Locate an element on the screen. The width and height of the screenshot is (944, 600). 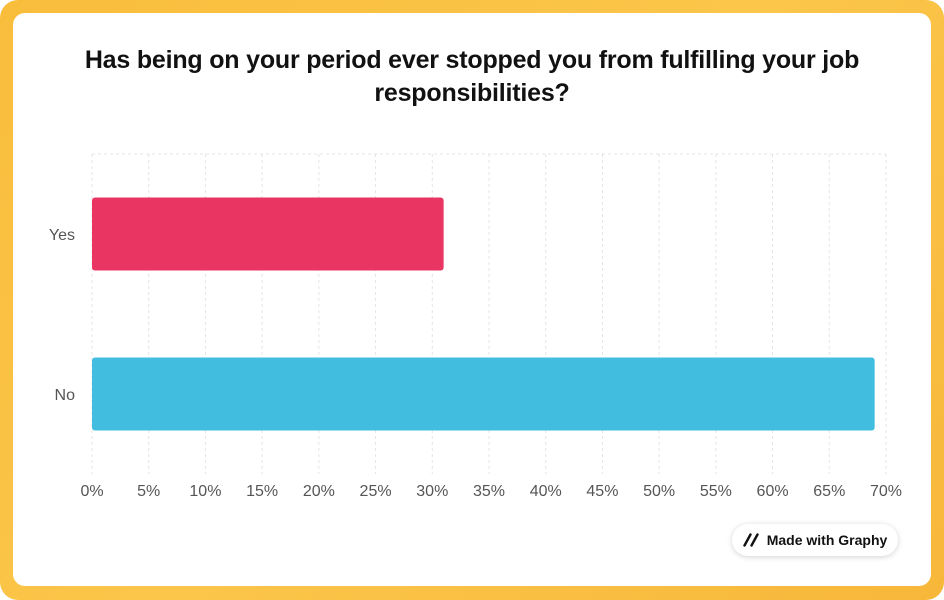
x-tick-label: 70% is located at coordinates (886, 491).